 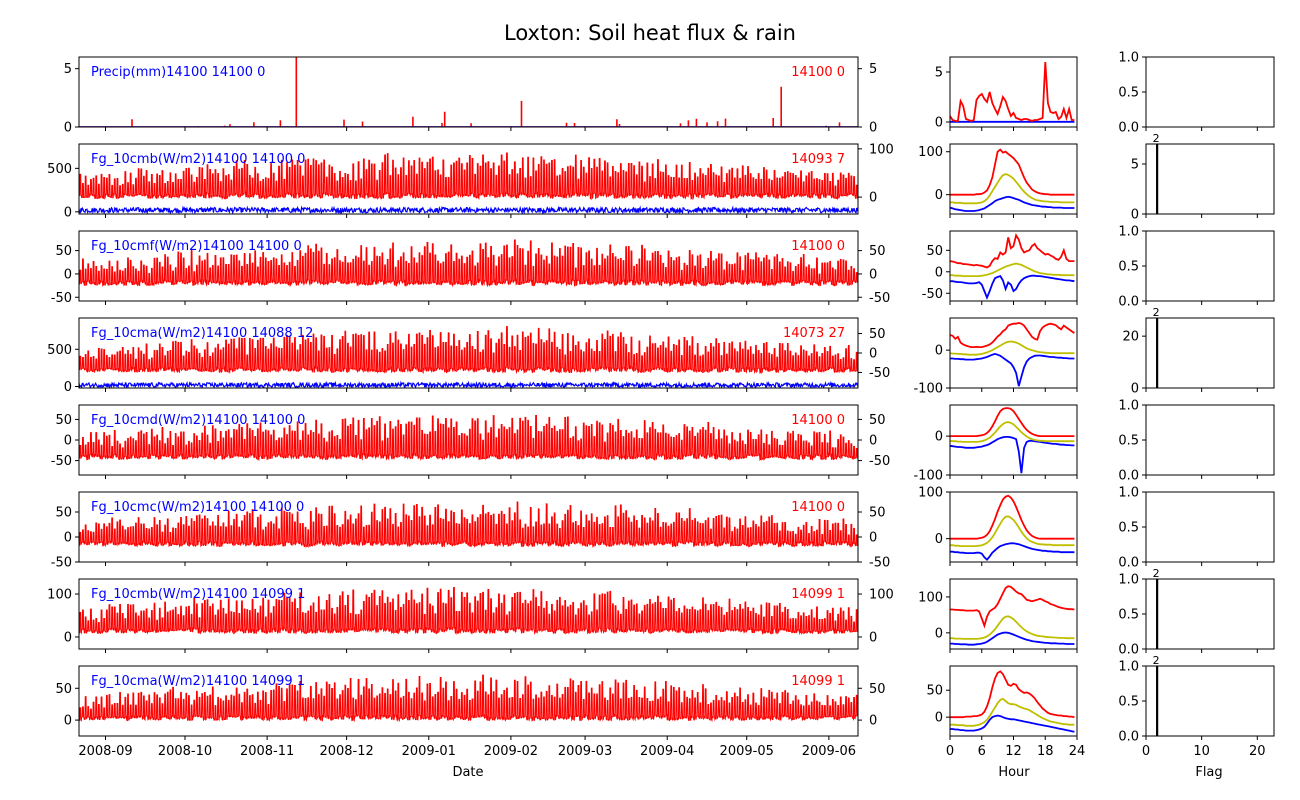 What do you see at coordinates (467, 772) in the screenshot?
I see `date-axis-label: Date` at bounding box center [467, 772].